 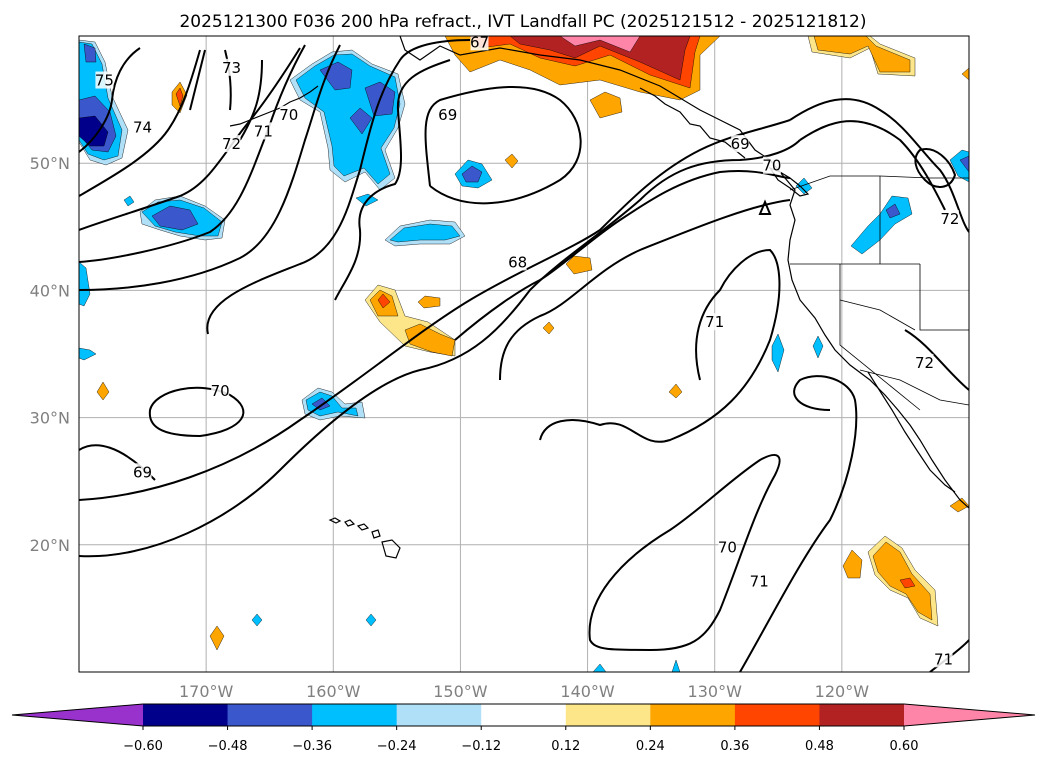 What do you see at coordinates (143, 746) in the screenshot?
I see `colorbar-tick-label: −0.60` at bounding box center [143, 746].